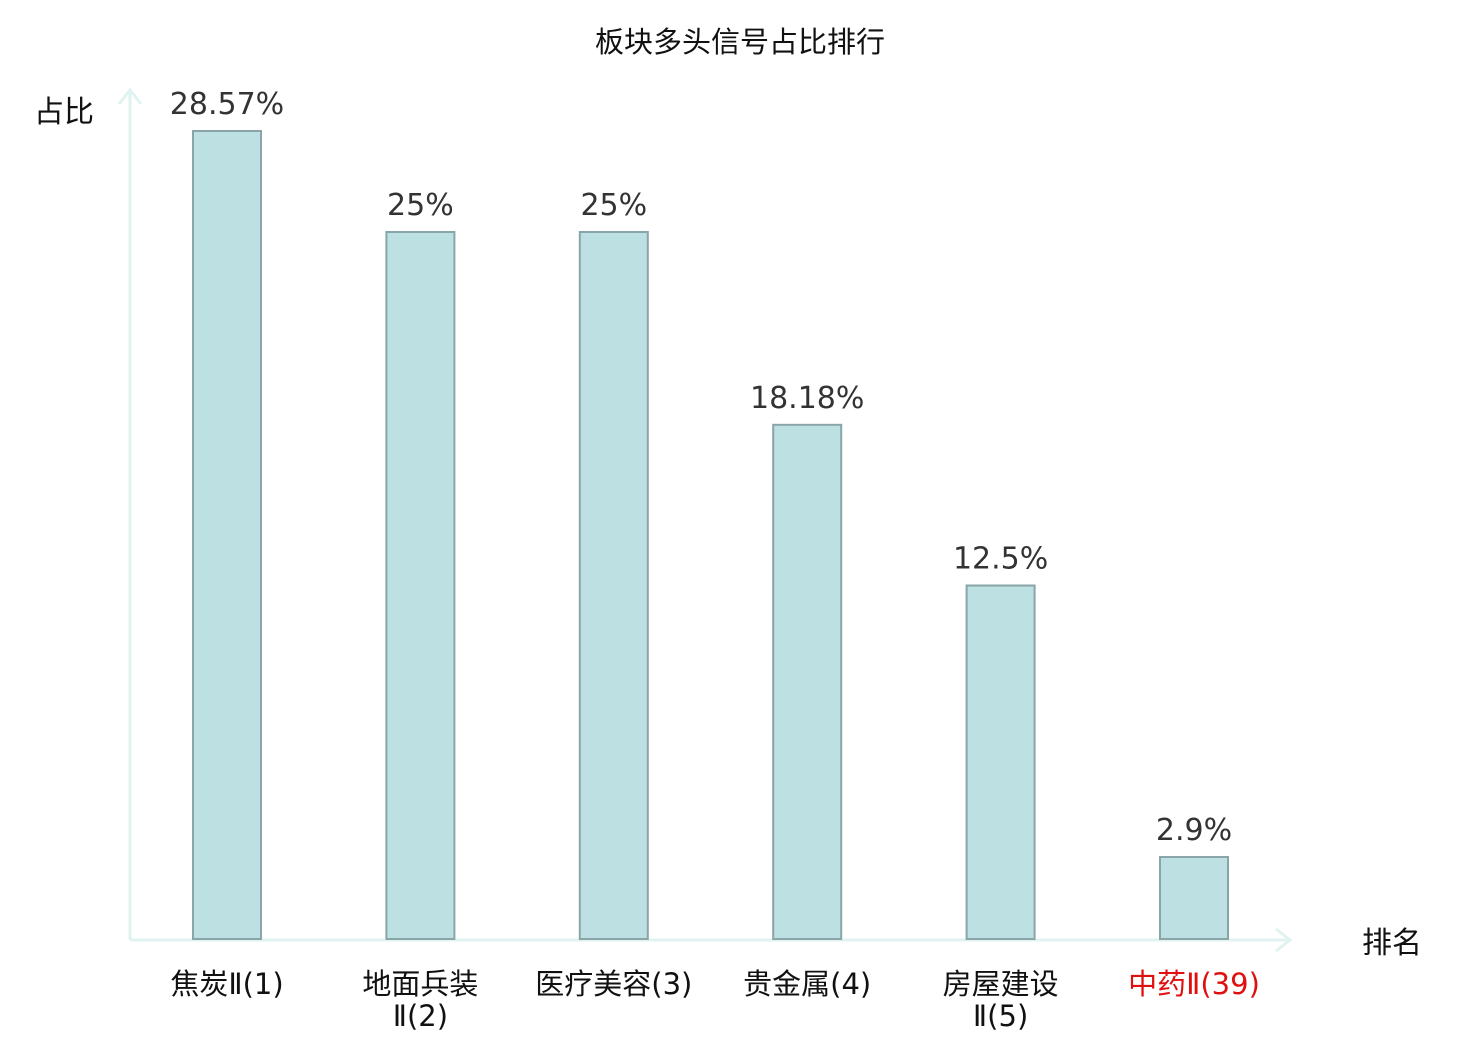  Describe the element at coordinates (1000, 1016) in the screenshot. I see `x-tick-label: Ⅱ(5)` at that location.